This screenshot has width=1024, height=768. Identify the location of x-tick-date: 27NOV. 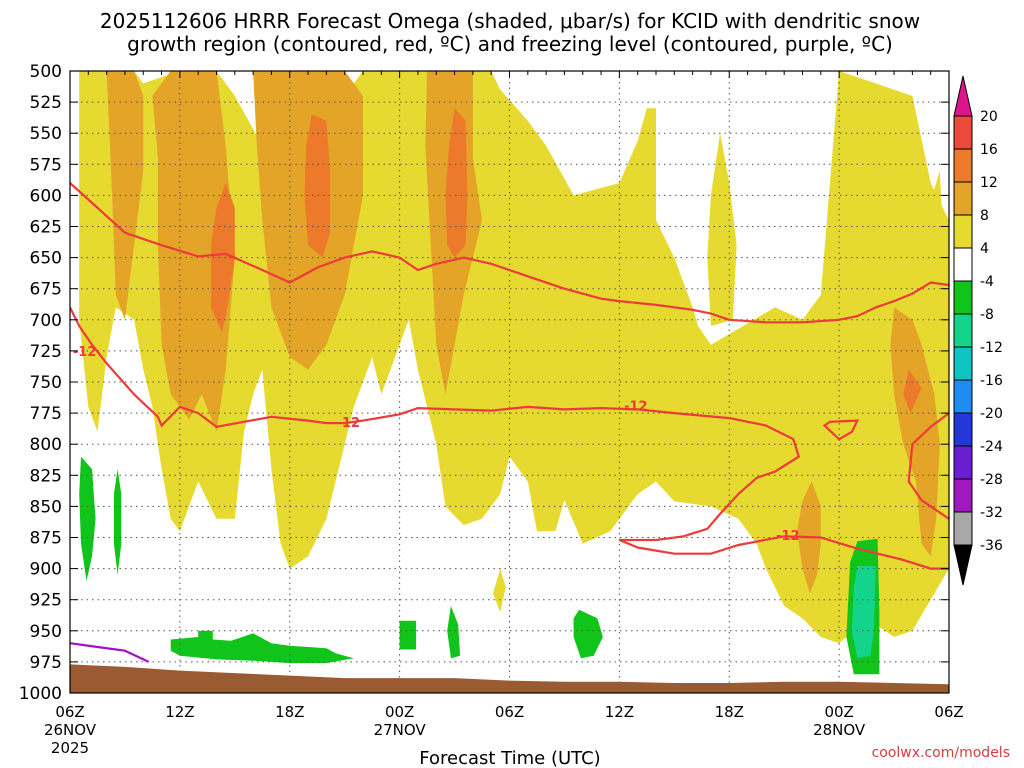
(400, 730).